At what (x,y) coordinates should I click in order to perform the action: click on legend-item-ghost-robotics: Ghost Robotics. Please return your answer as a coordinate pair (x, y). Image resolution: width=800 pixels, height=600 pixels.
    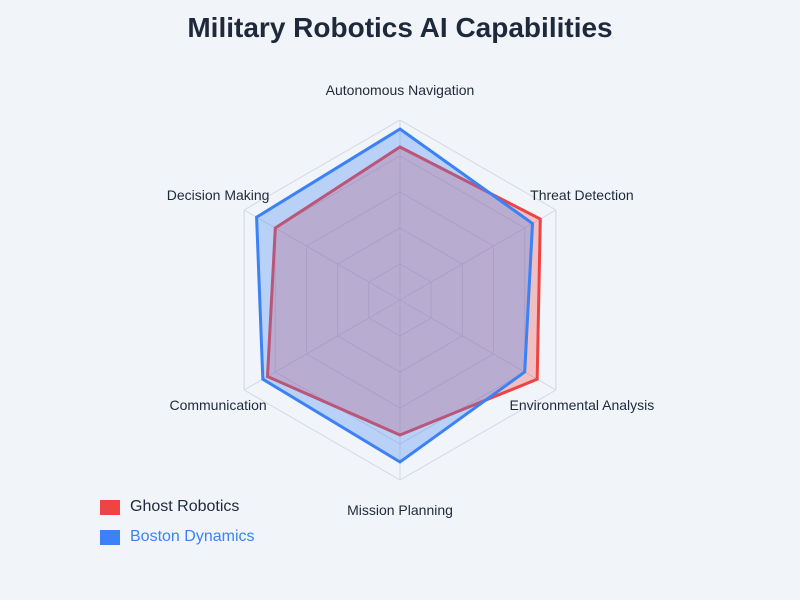
    Looking at the image, I should click on (177, 507).